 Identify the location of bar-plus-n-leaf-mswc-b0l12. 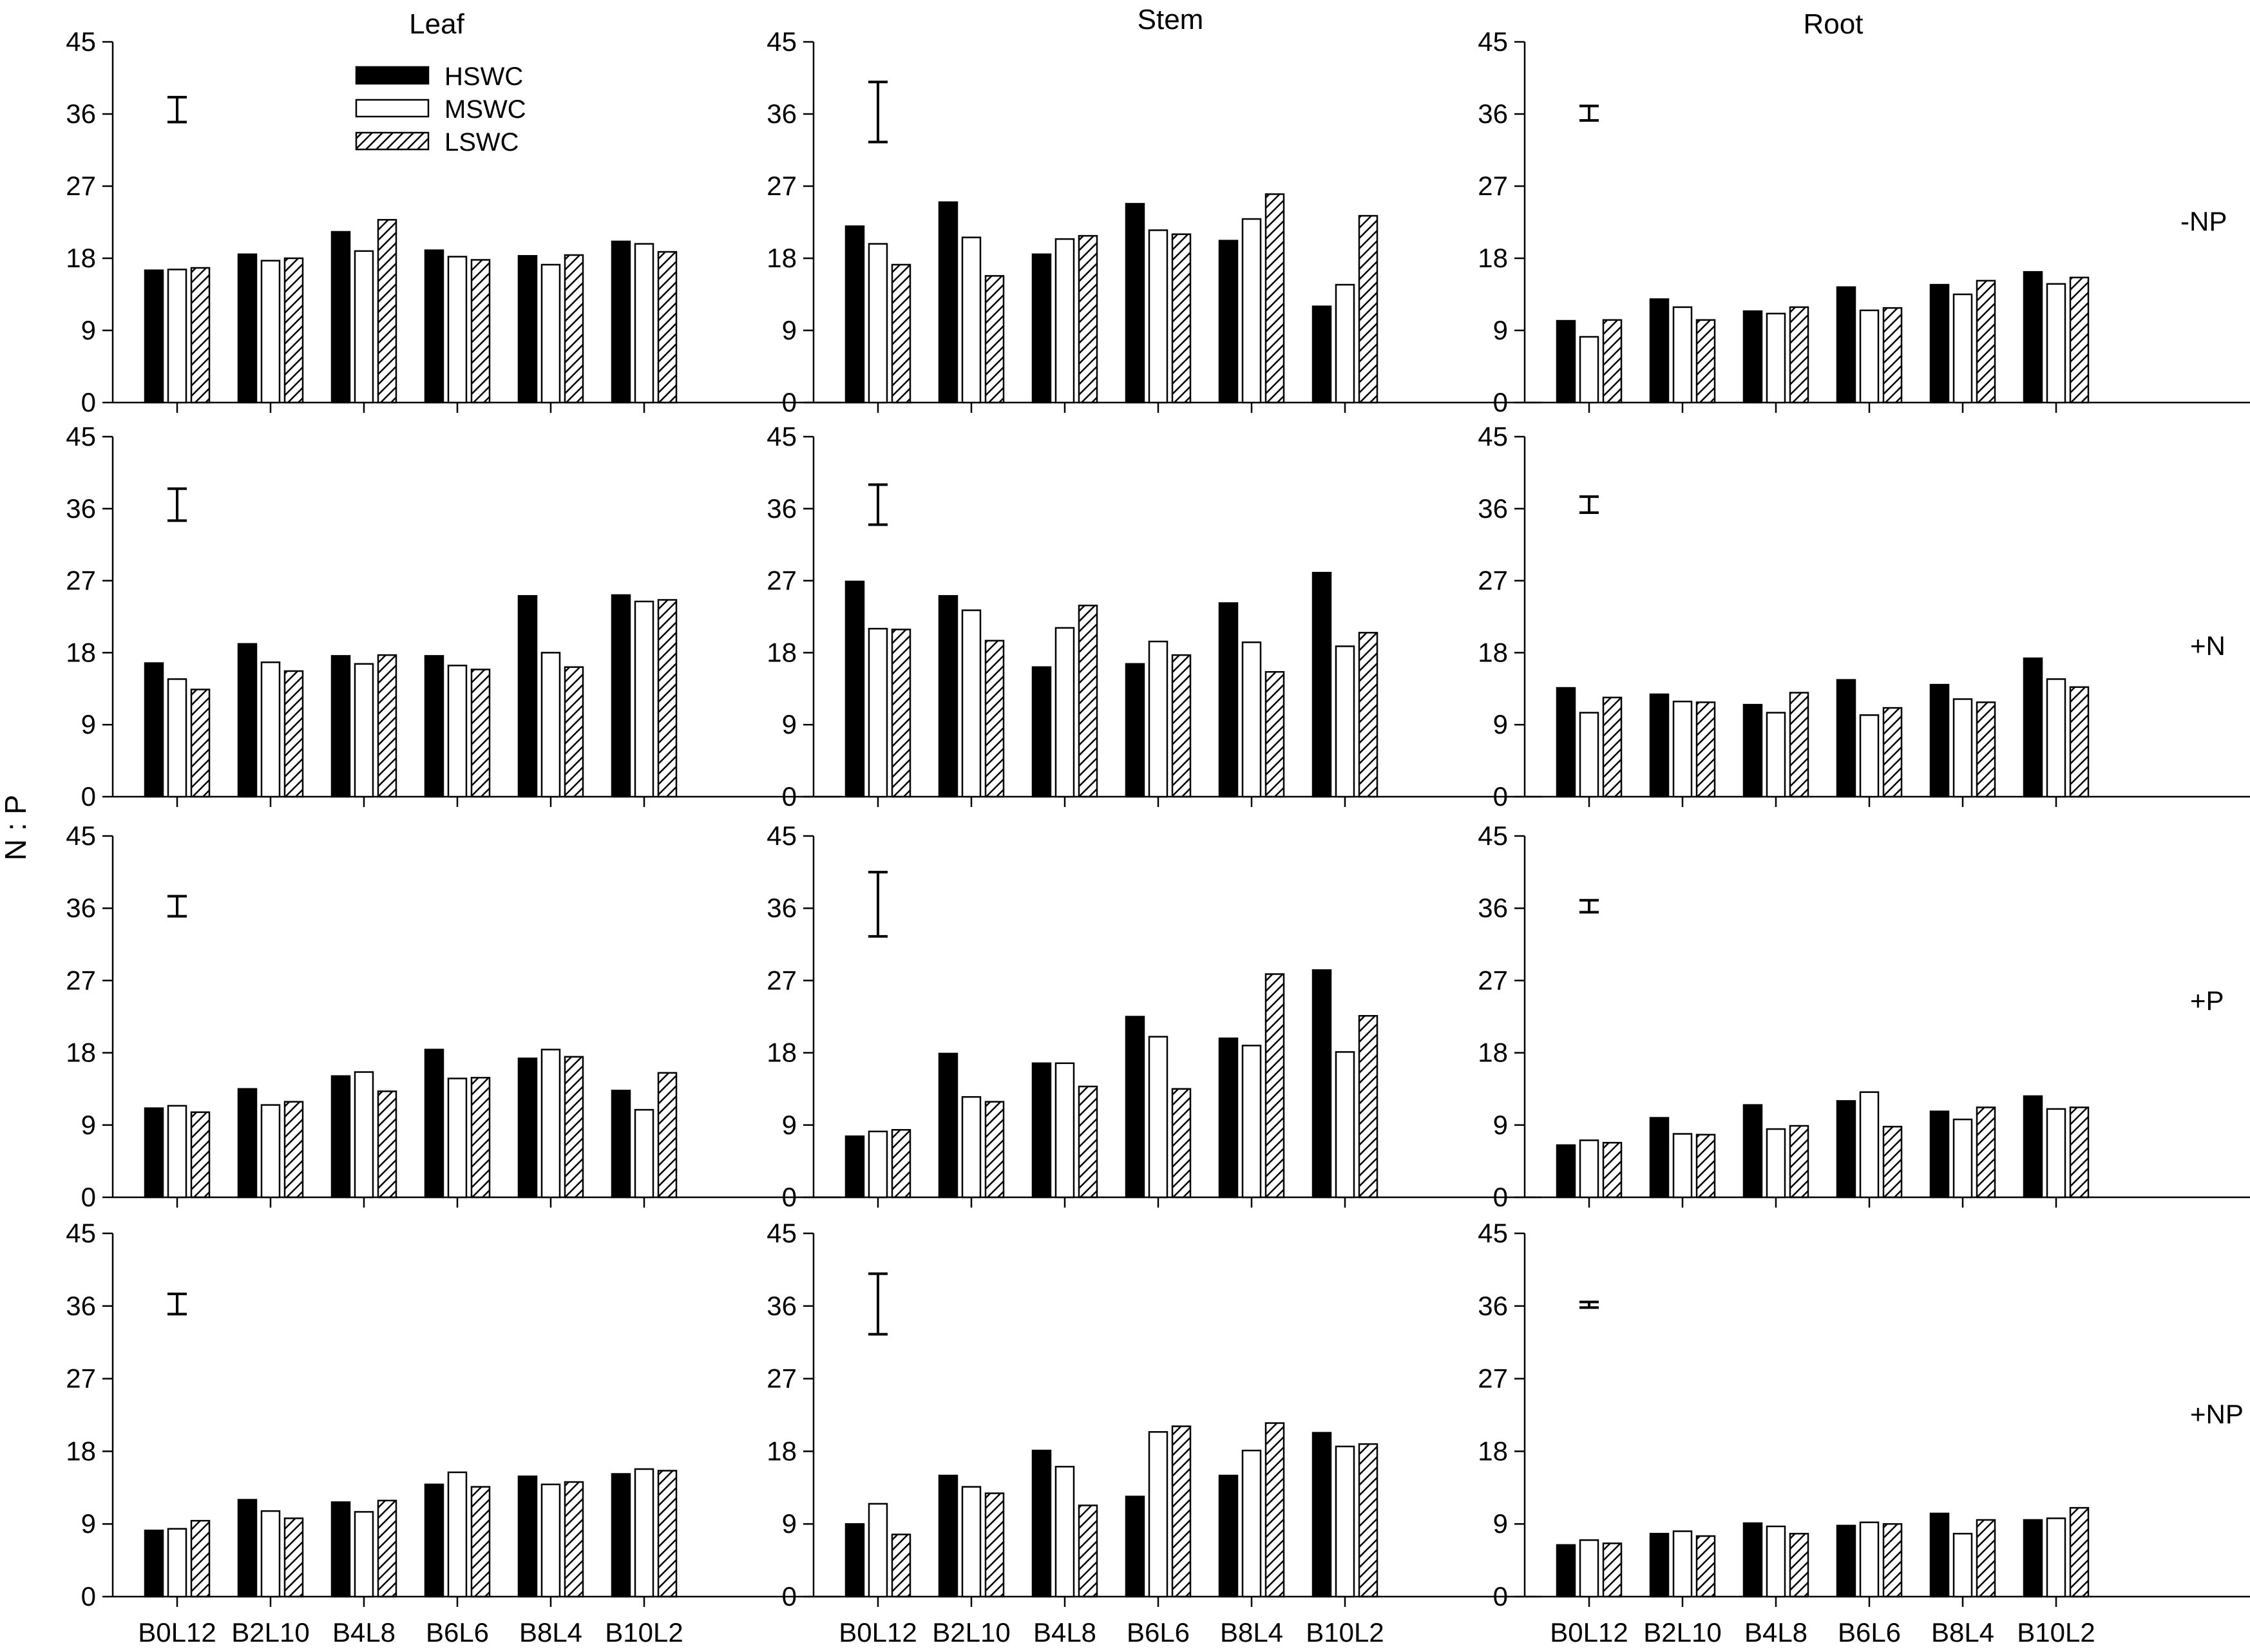
(177, 738).